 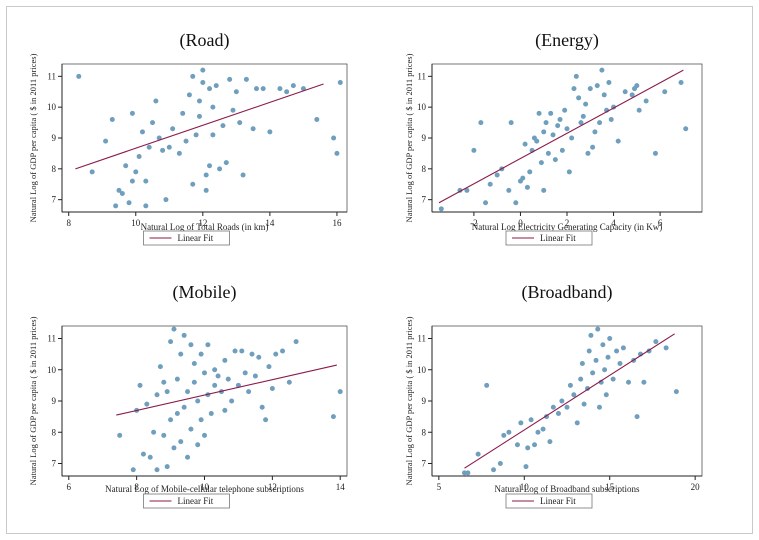 I want to click on x-tick-label: 8, so click(x=68, y=223).